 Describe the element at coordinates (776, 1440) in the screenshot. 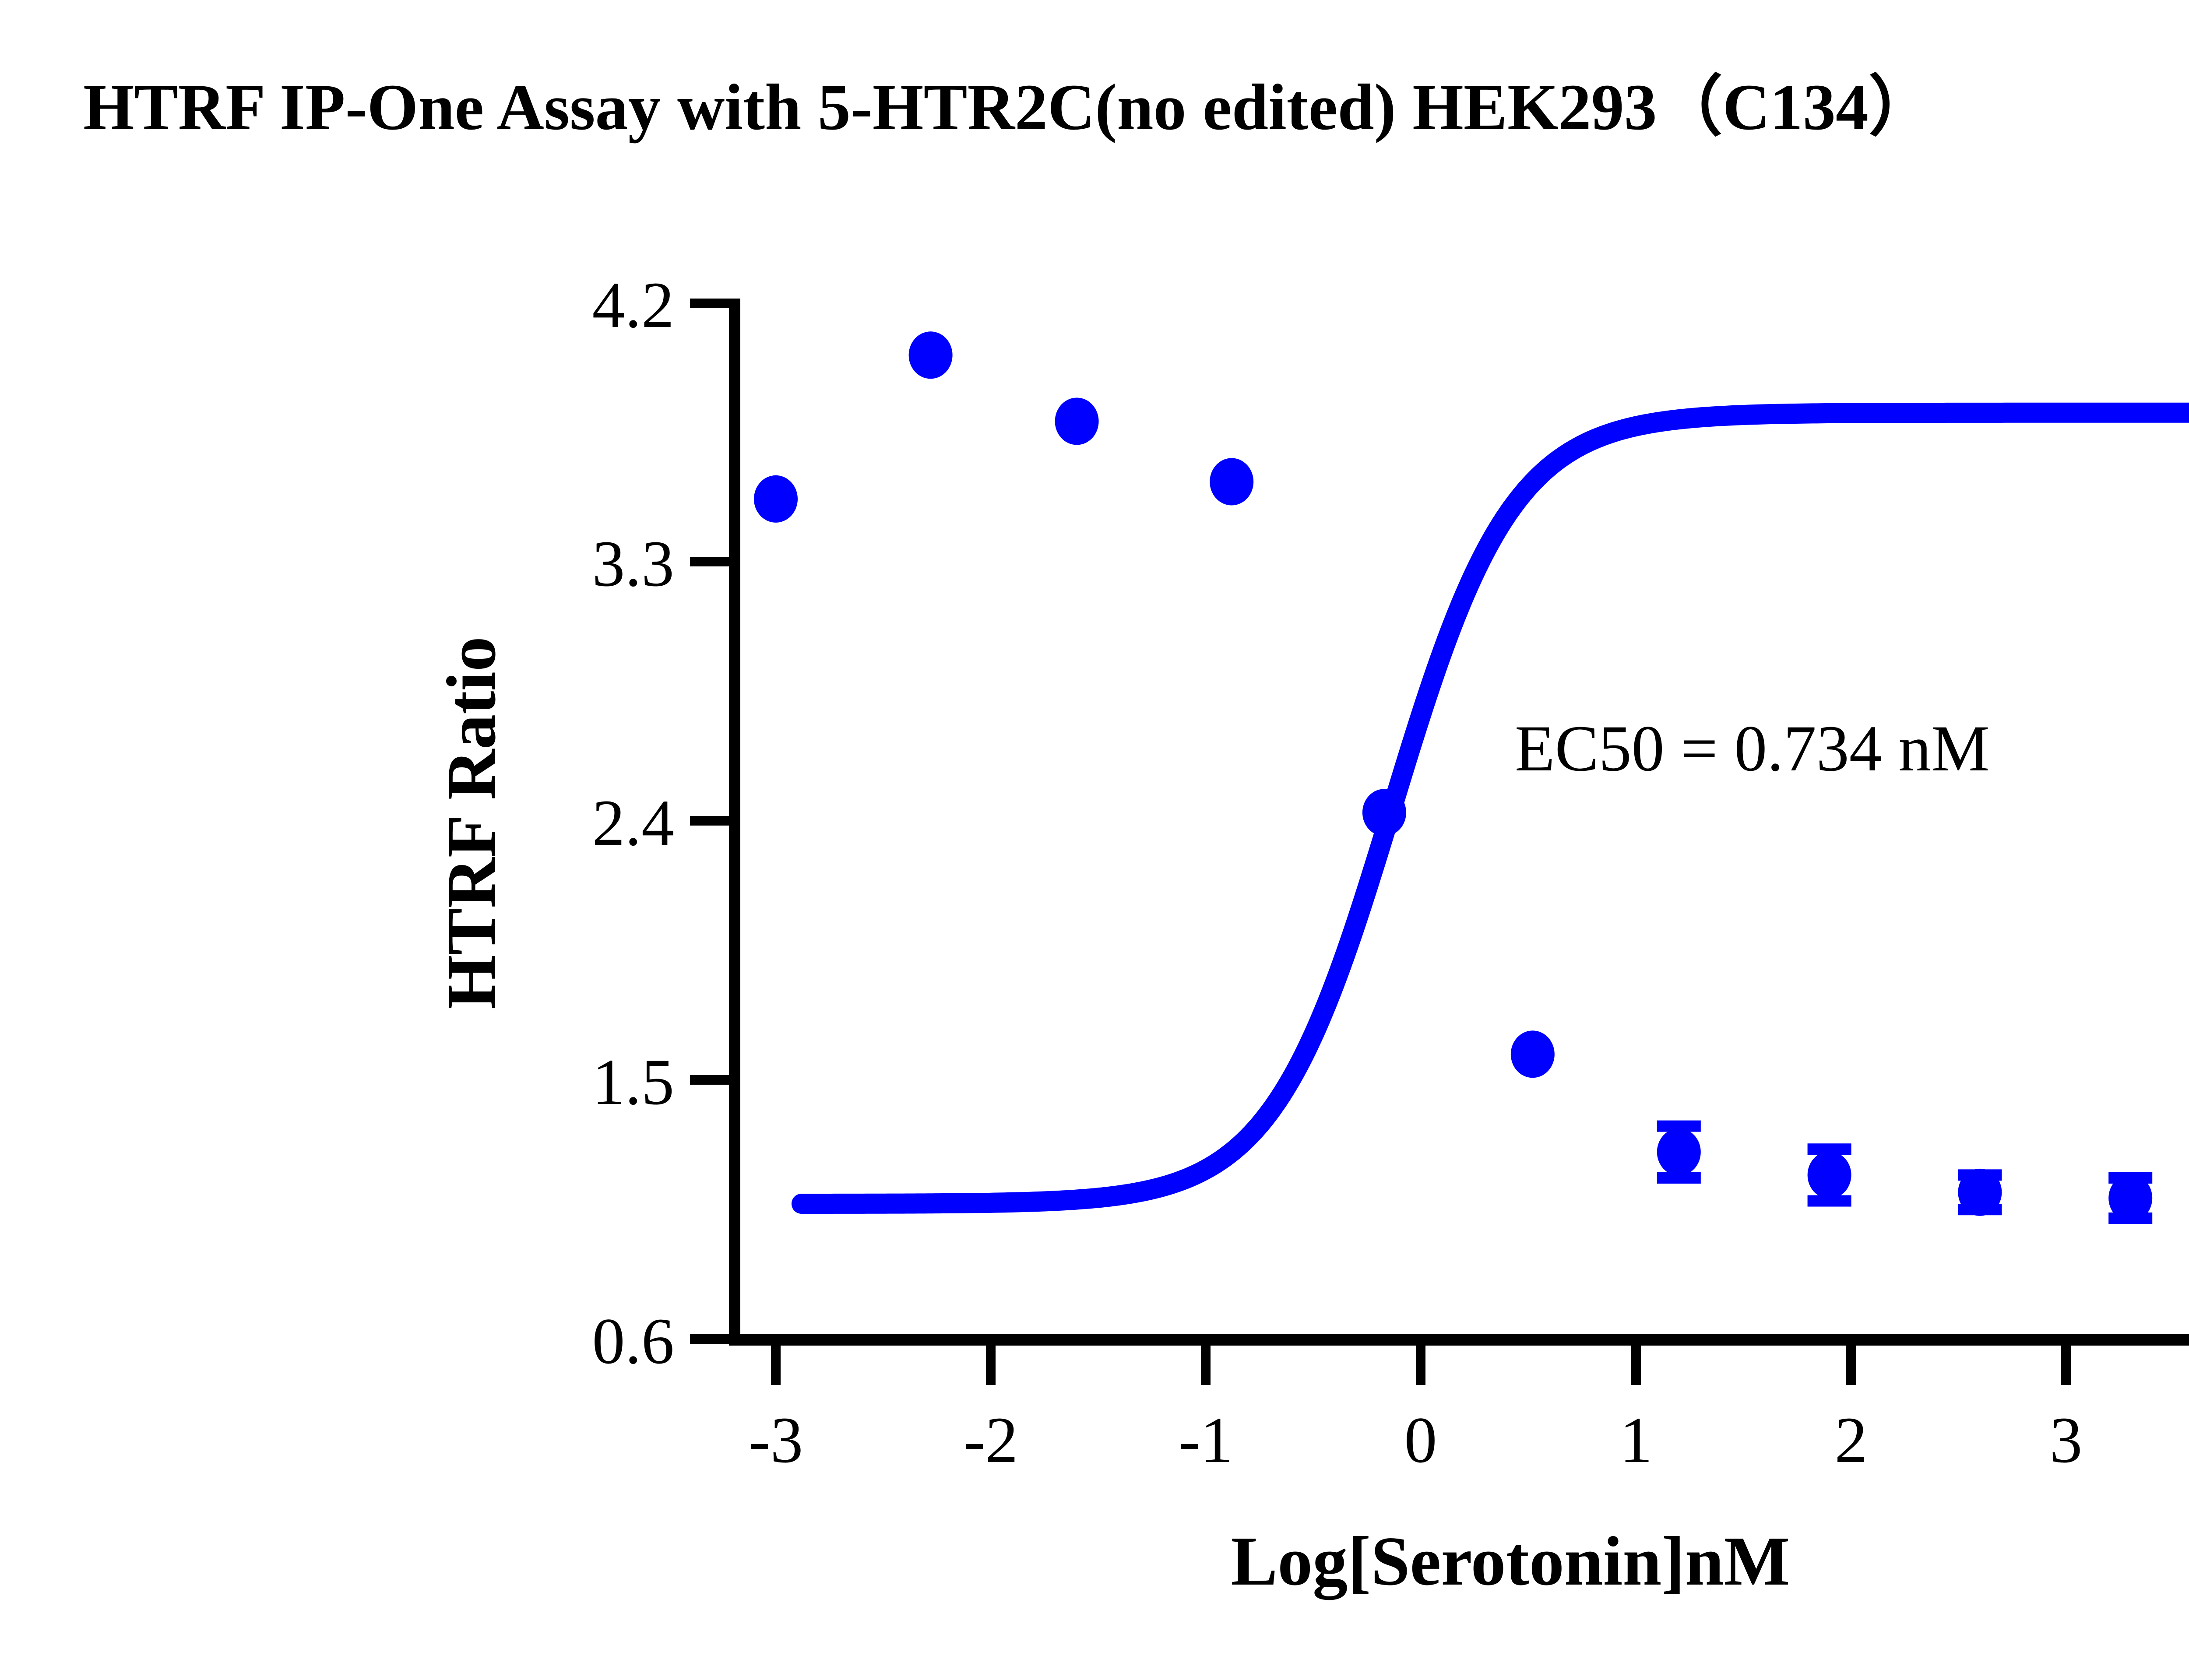

I see `x-tick-label: -3` at that location.